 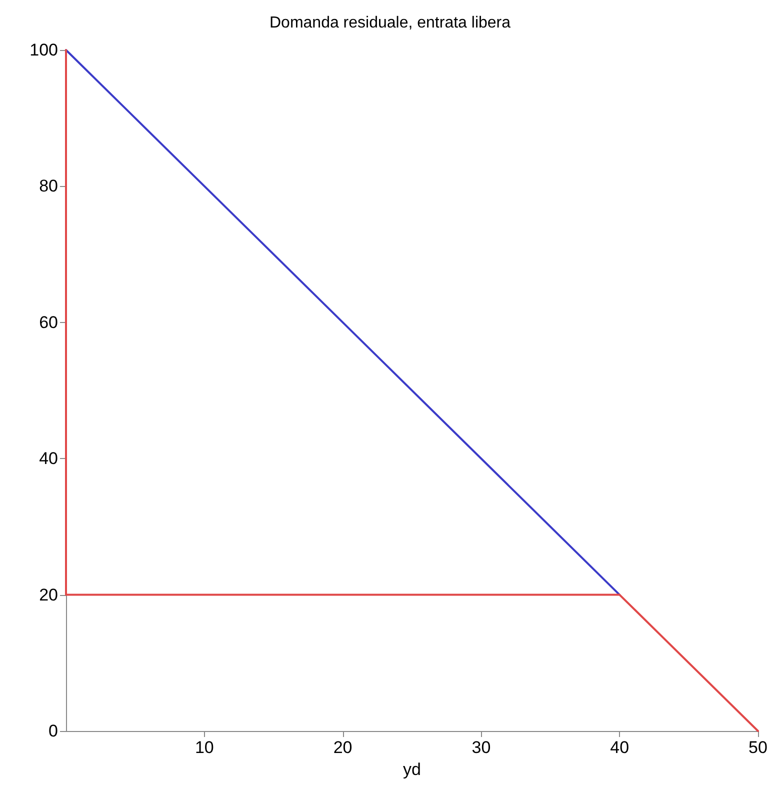 What do you see at coordinates (48, 458) in the screenshot?
I see `y-tick-label: 40` at bounding box center [48, 458].